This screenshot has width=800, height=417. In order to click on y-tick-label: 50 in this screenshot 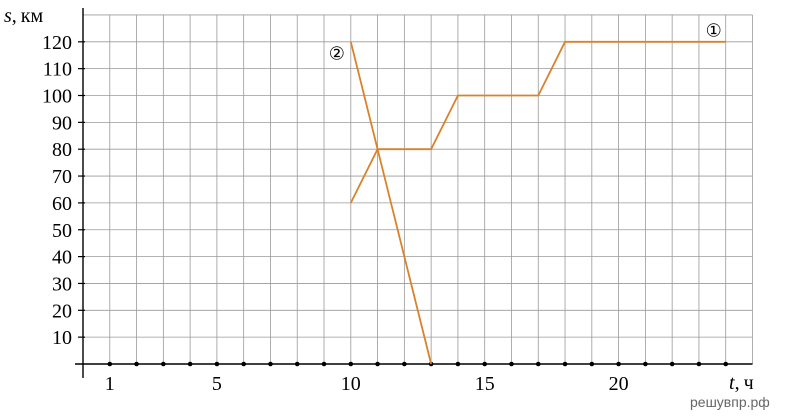, I will do `click(62, 231)`.